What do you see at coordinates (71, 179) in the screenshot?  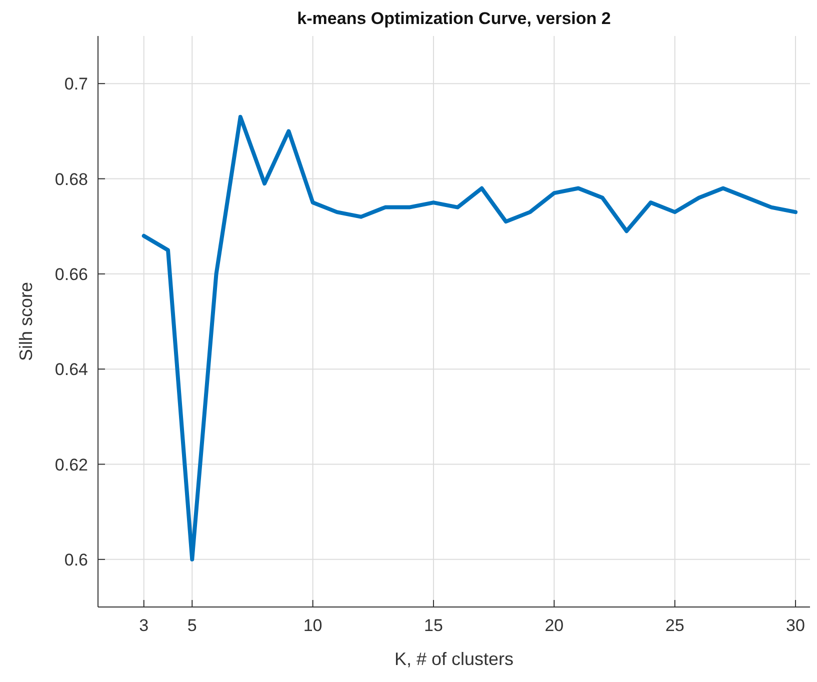 I see `y-tick-label: 0.68` at bounding box center [71, 179].